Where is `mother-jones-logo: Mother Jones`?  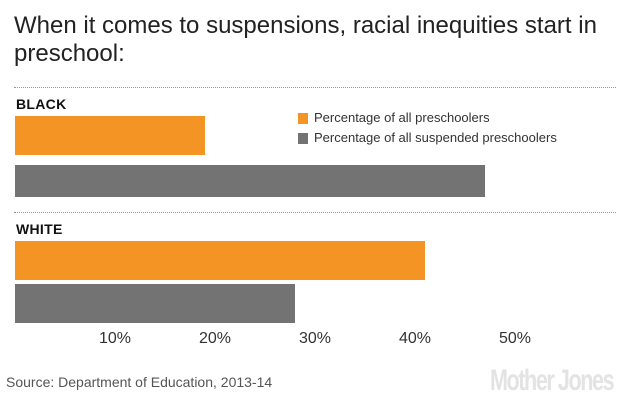 mother-jones-logo: Mother Jones is located at coordinates (552, 380).